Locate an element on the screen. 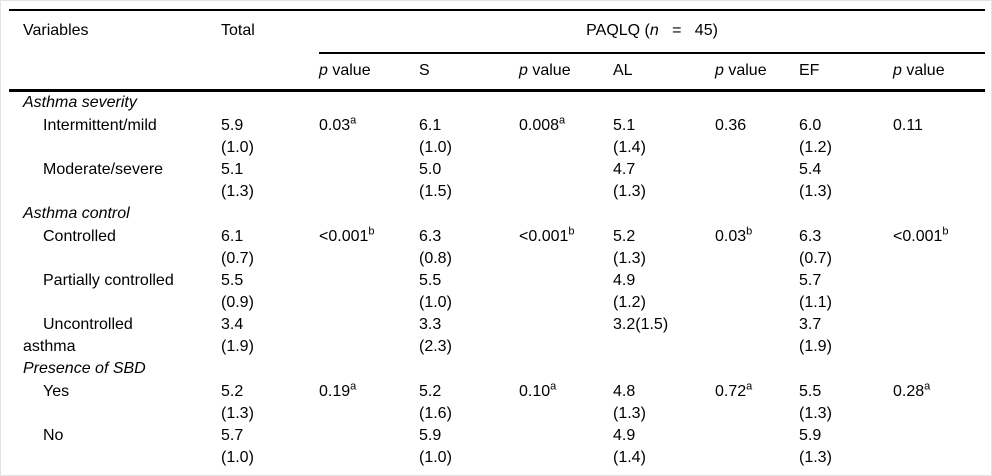 This screenshot has width=992, height=476. paqlq-label-rest: = 45) is located at coordinates (688, 30).